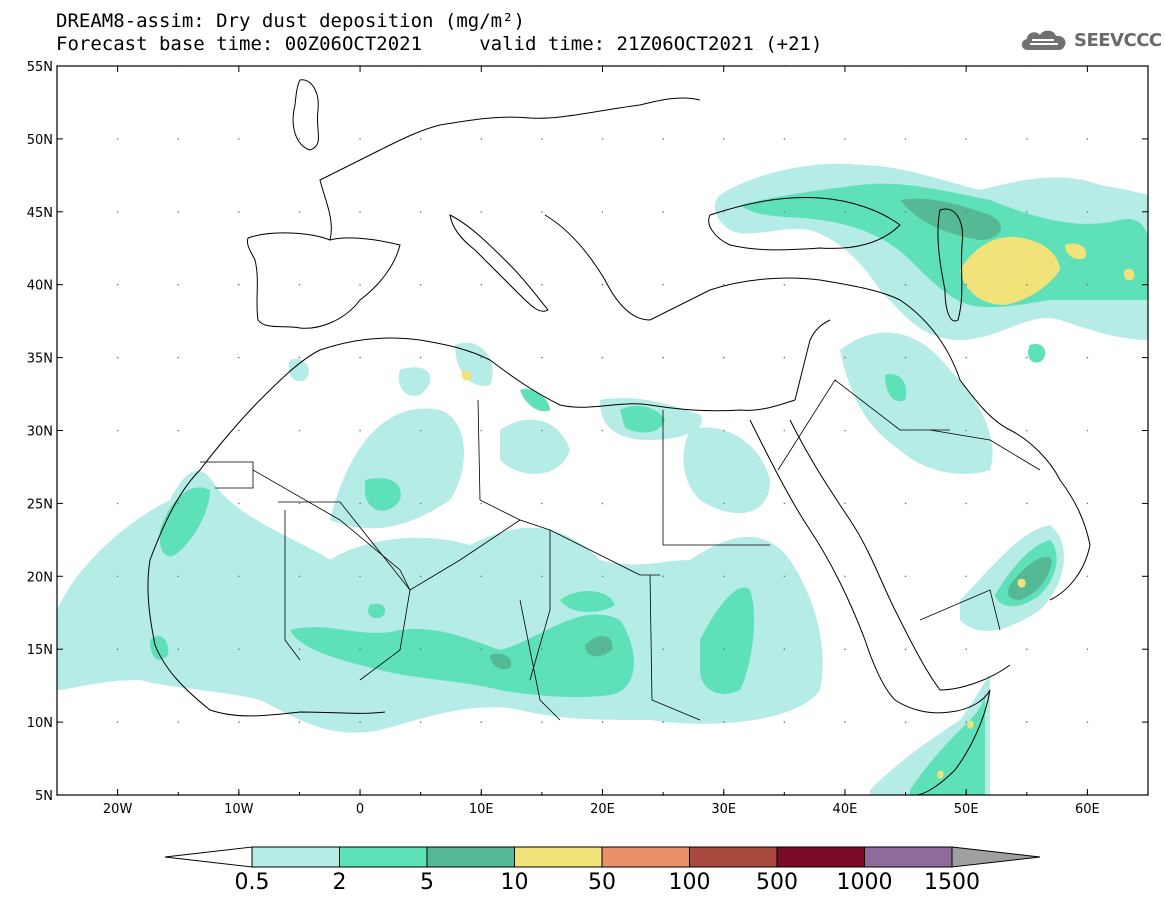 The image size is (1165, 907). What do you see at coordinates (40, 723) in the screenshot?
I see `lat-label: 10N` at bounding box center [40, 723].